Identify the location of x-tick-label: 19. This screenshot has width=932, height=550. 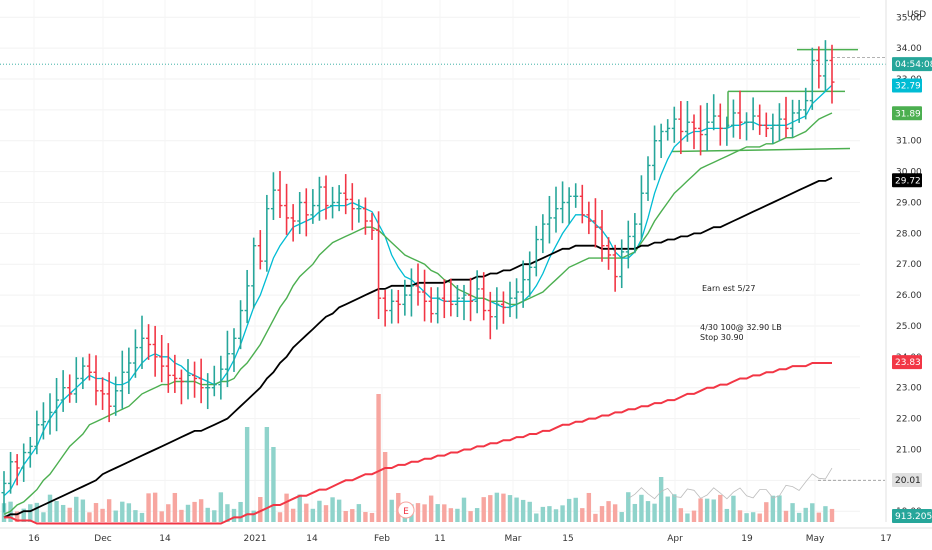
(747, 539).